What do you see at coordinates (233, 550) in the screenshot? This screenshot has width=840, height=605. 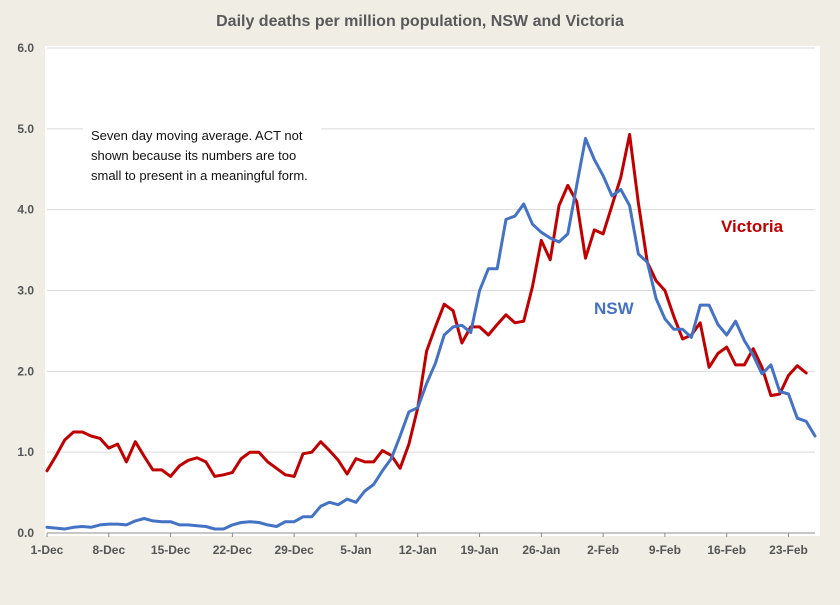 I see `x-tick-label: 22-Dec` at bounding box center [233, 550].